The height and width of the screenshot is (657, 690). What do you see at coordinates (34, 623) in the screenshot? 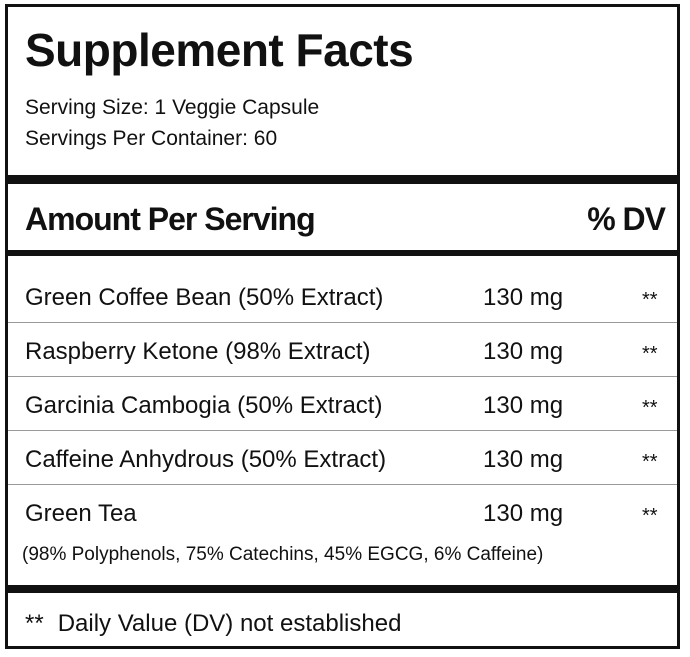
I see `footnote-mark: **` at bounding box center [34, 623].